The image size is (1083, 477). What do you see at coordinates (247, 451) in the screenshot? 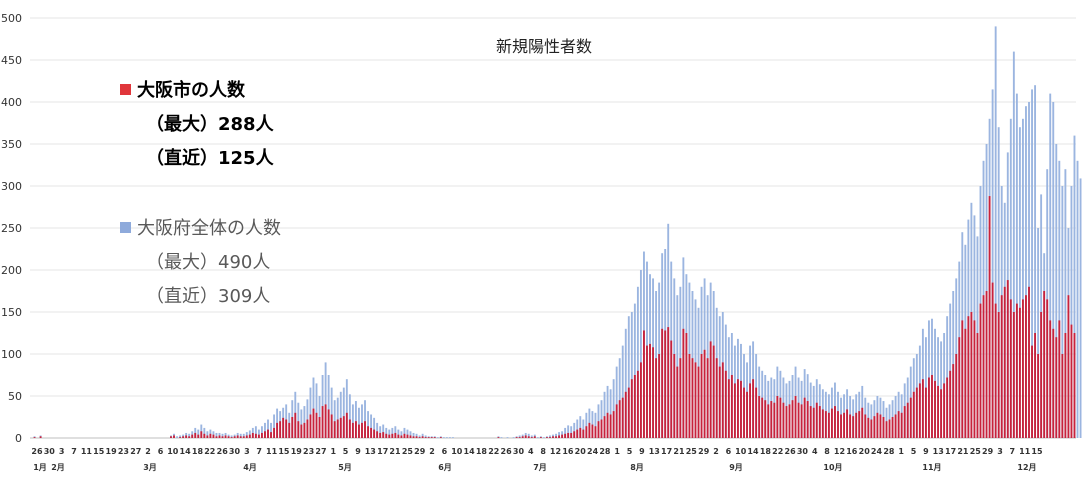
I see `x-tick-label: 3` at bounding box center [247, 451].